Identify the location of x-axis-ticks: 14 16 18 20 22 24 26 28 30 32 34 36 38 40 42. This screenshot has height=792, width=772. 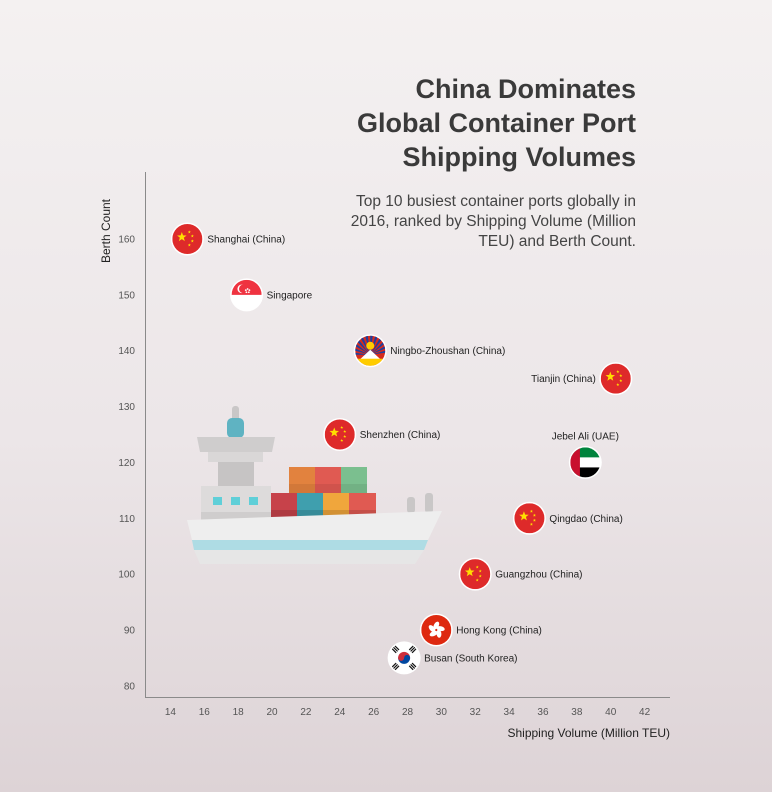
(408, 712).